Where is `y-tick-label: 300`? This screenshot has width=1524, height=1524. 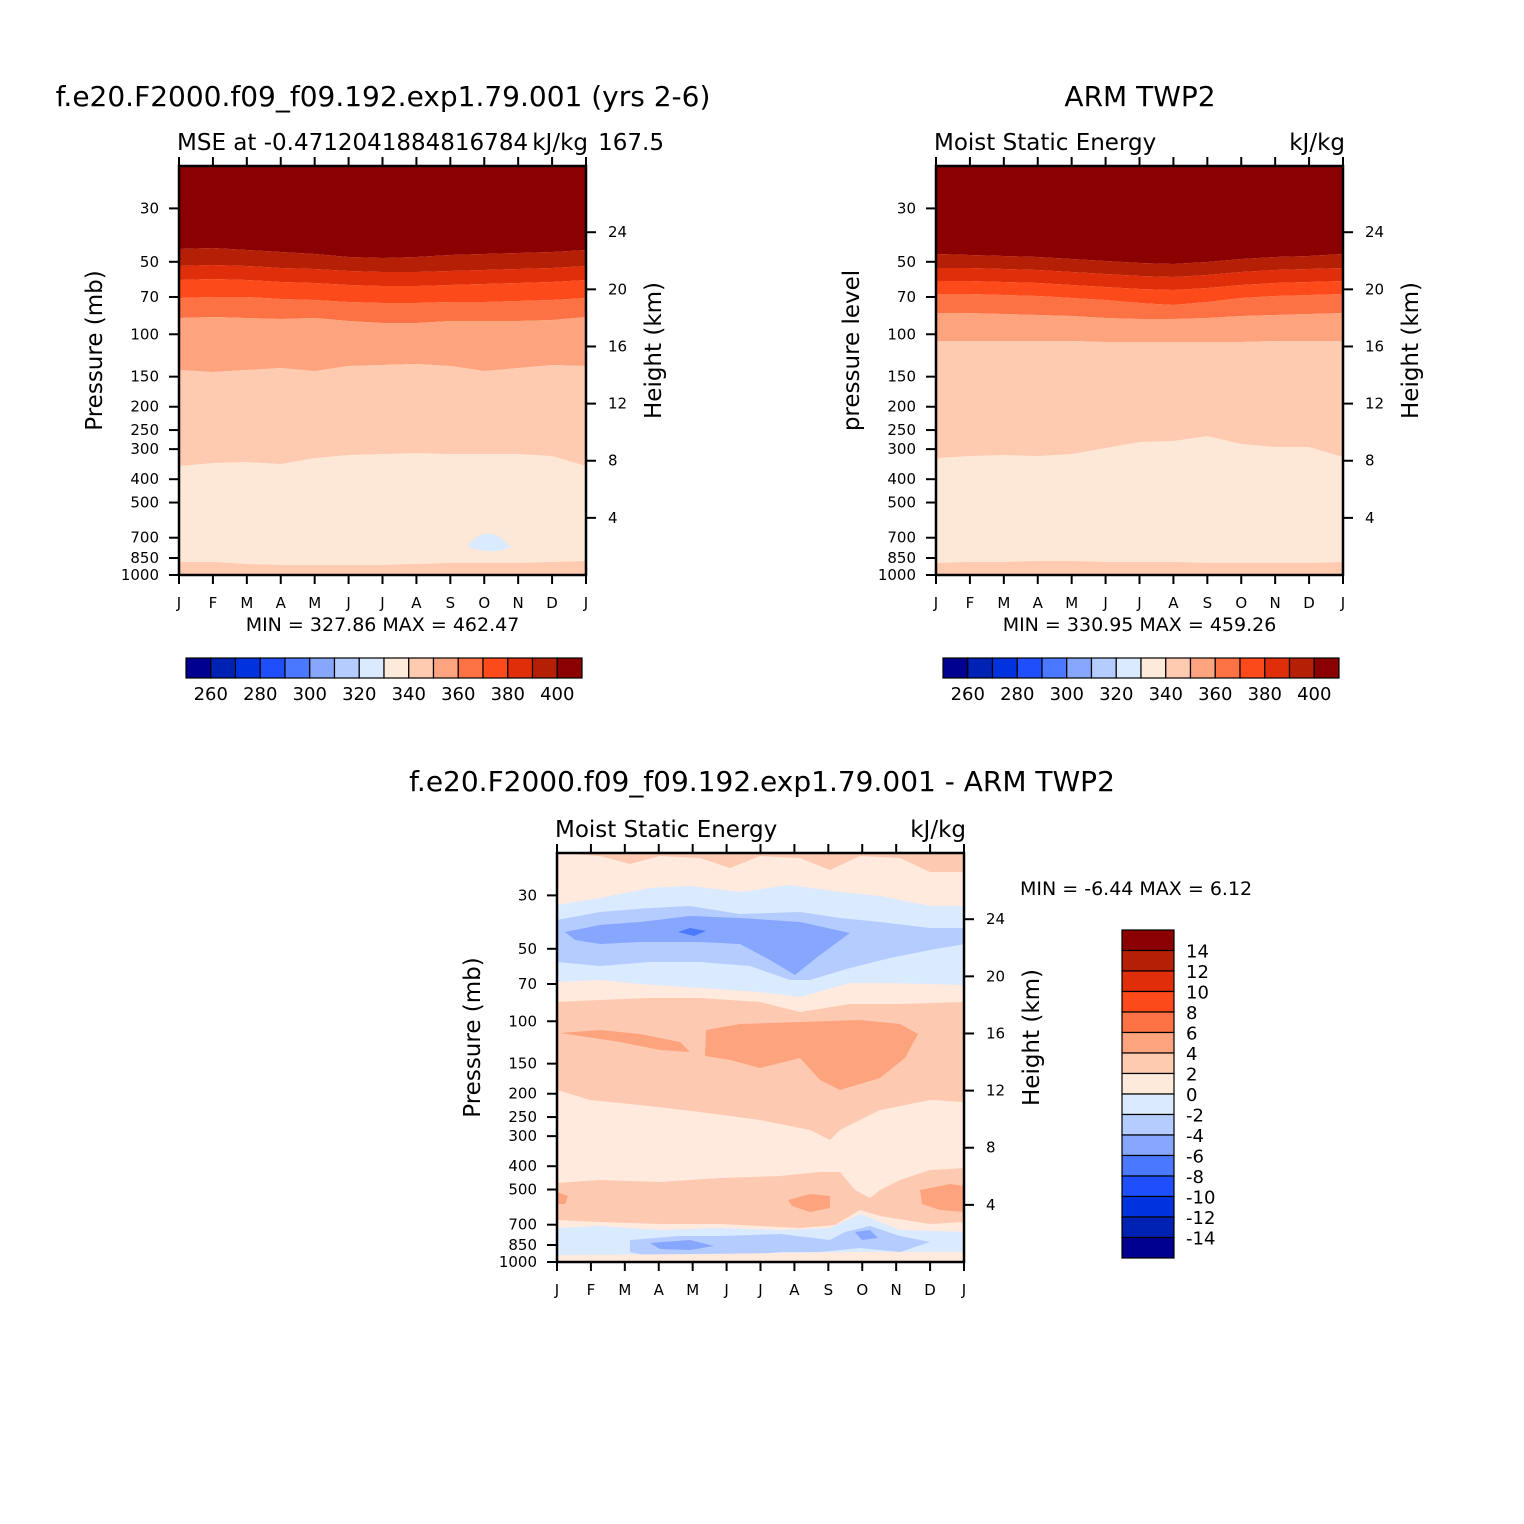
y-tick-label: 300 is located at coordinates (901, 449).